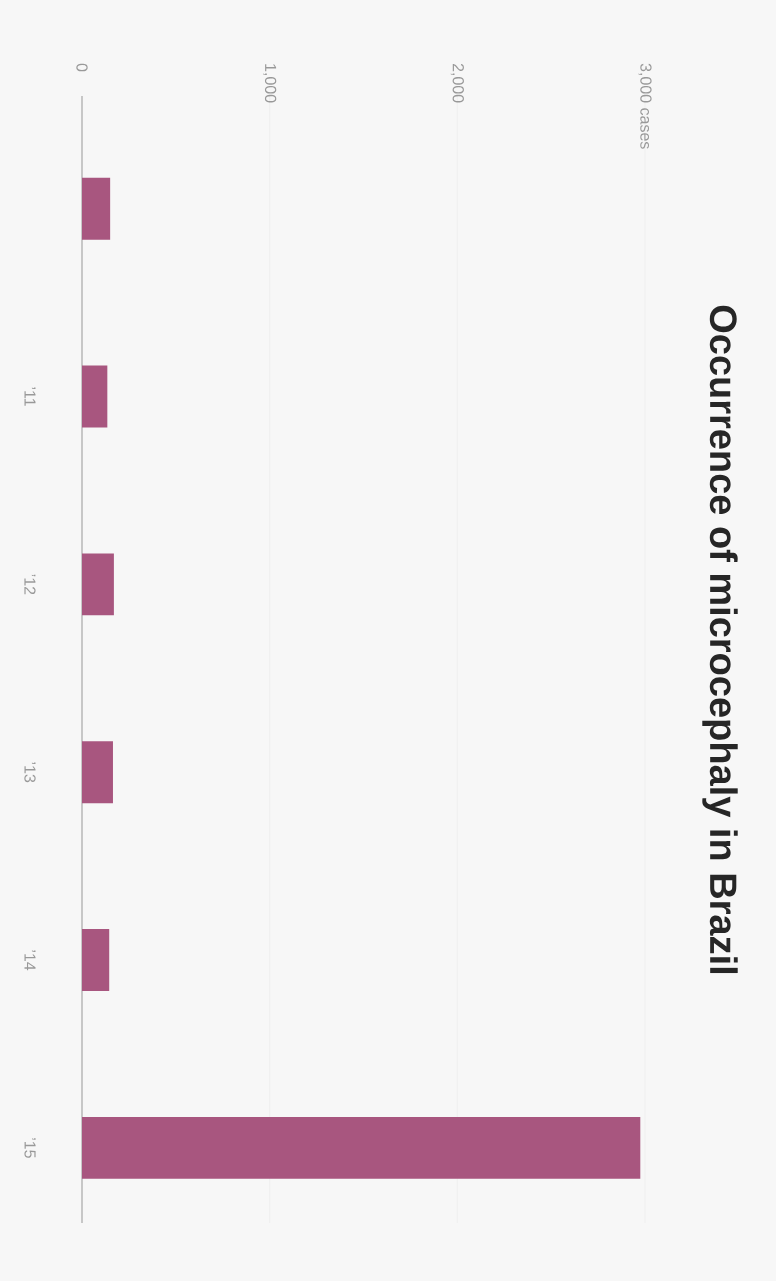 This screenshot has height=1281, width=776. What do you see at coordinates (82, 67) in the screenshot?
I see `x-tick-label: 0` at bounding box center [82, 67].